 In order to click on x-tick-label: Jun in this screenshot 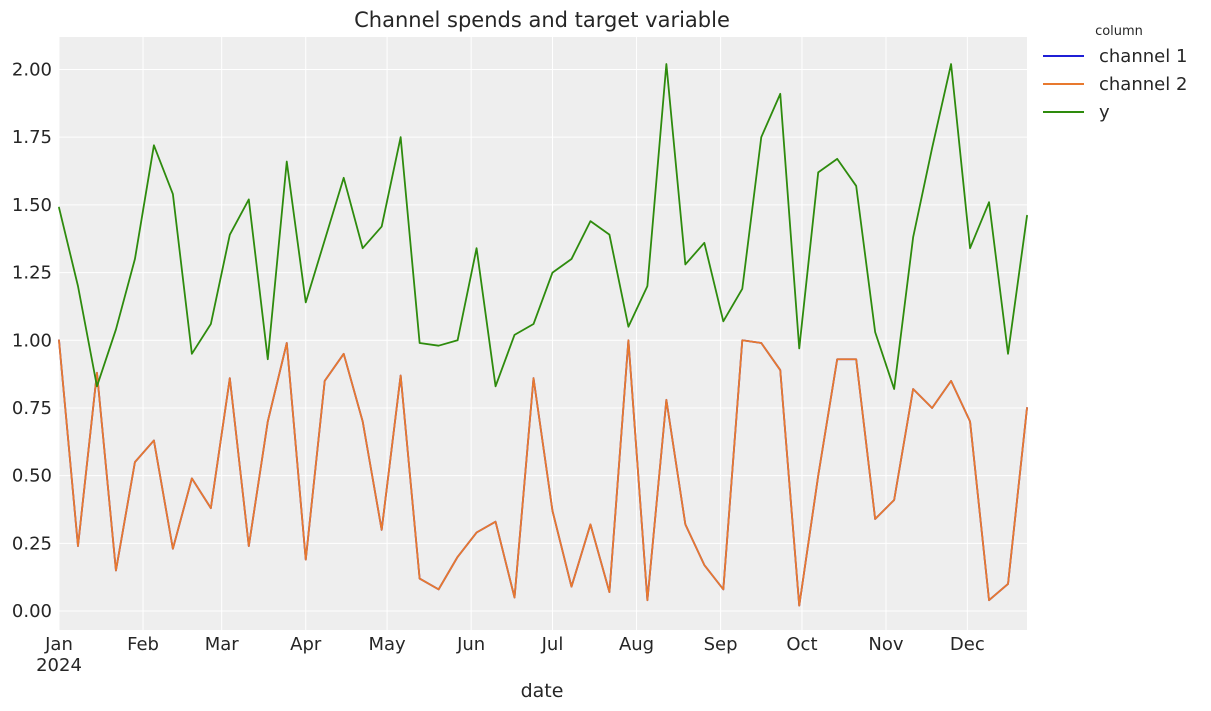, I will do `click(470, 644)`.